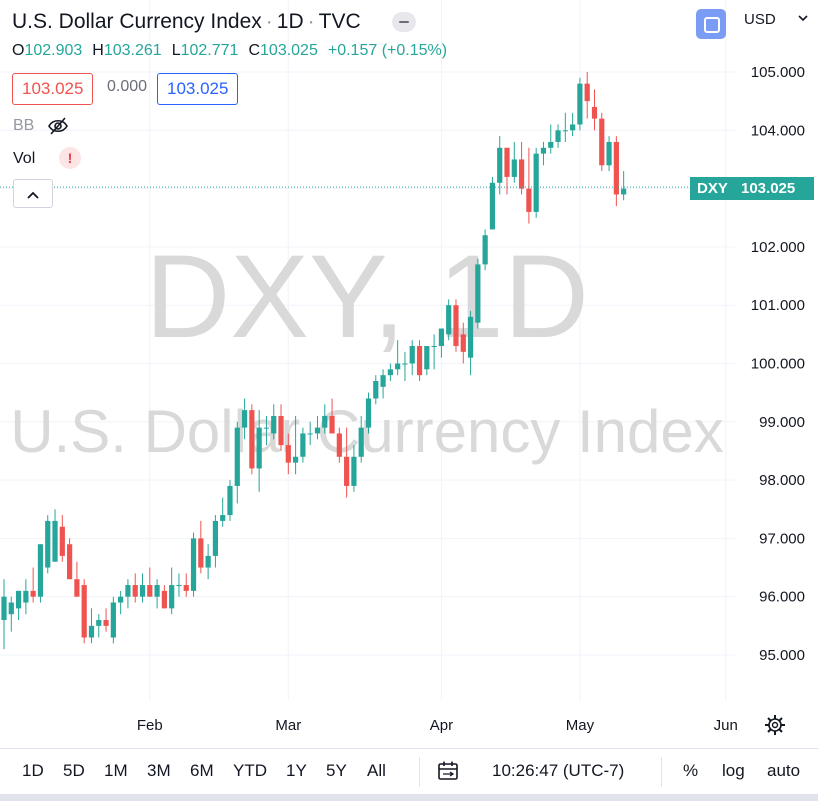 This screenshot has width=818, height=801. What do you see at coordinates (24, 158) in the screenshot?
I see `indicator-vol-label: Vol` at bounding box center [24, 158].